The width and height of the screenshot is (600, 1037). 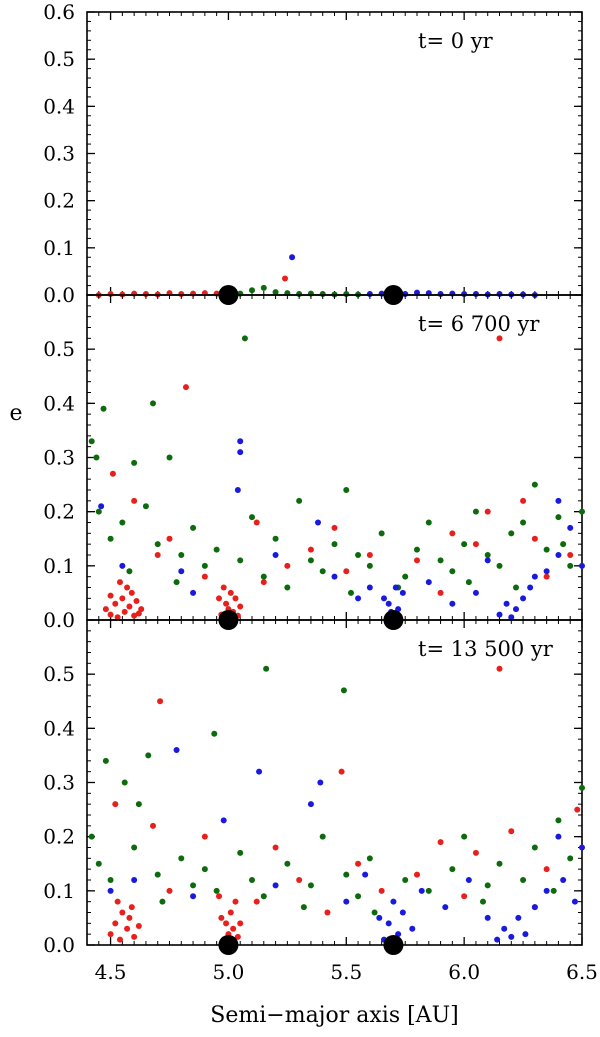 I want to click on y-tick-label: 0.6, so click(x=59, y=12).